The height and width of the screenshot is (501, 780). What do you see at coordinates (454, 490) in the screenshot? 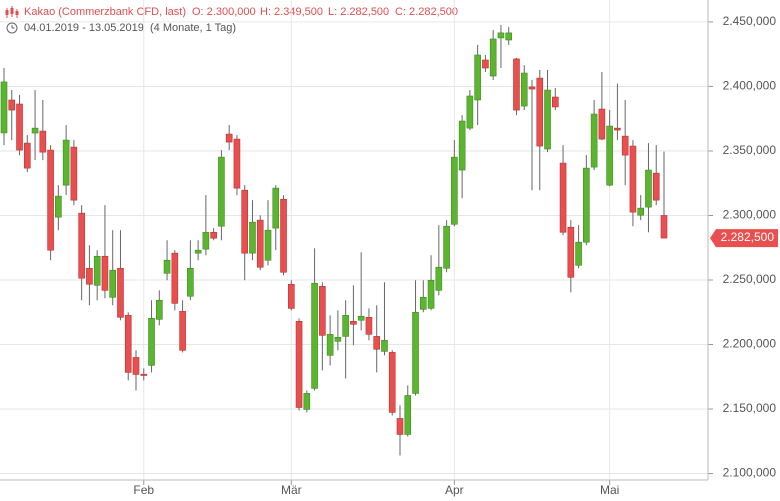
I see `x-tick-label: Apr` at bounding box center [454, 490].